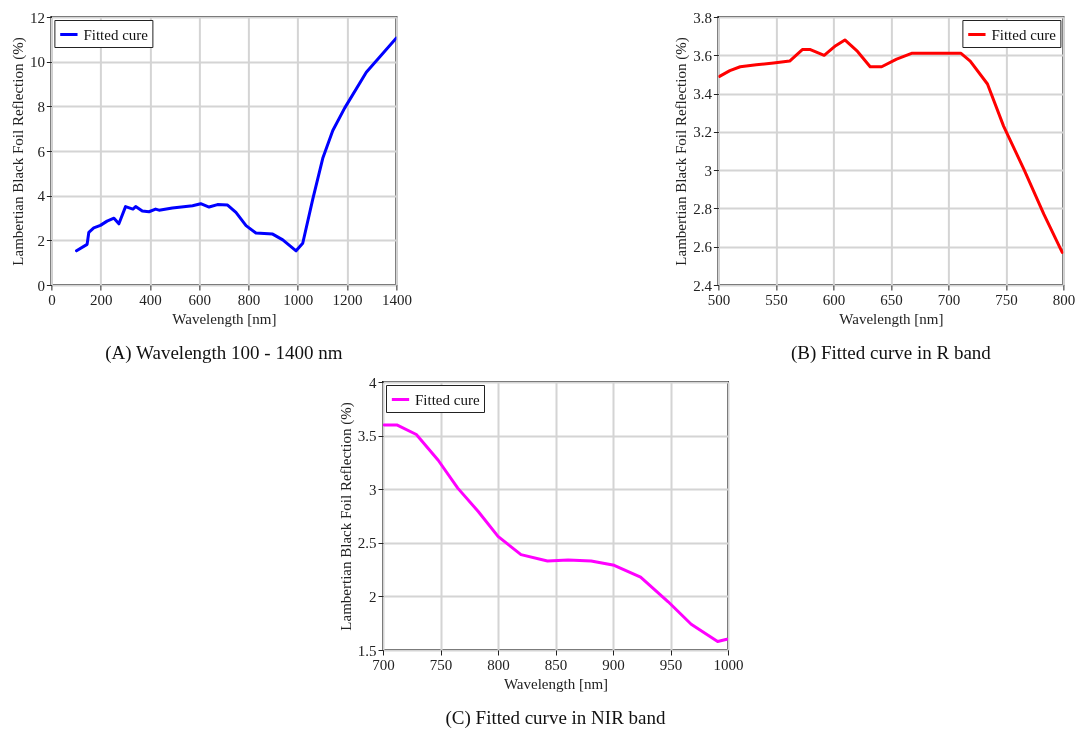 Image resolution: width=1085 pixels, height=748 pixels. I want to click on y-tick-label: 1.5, so click(367, 650).